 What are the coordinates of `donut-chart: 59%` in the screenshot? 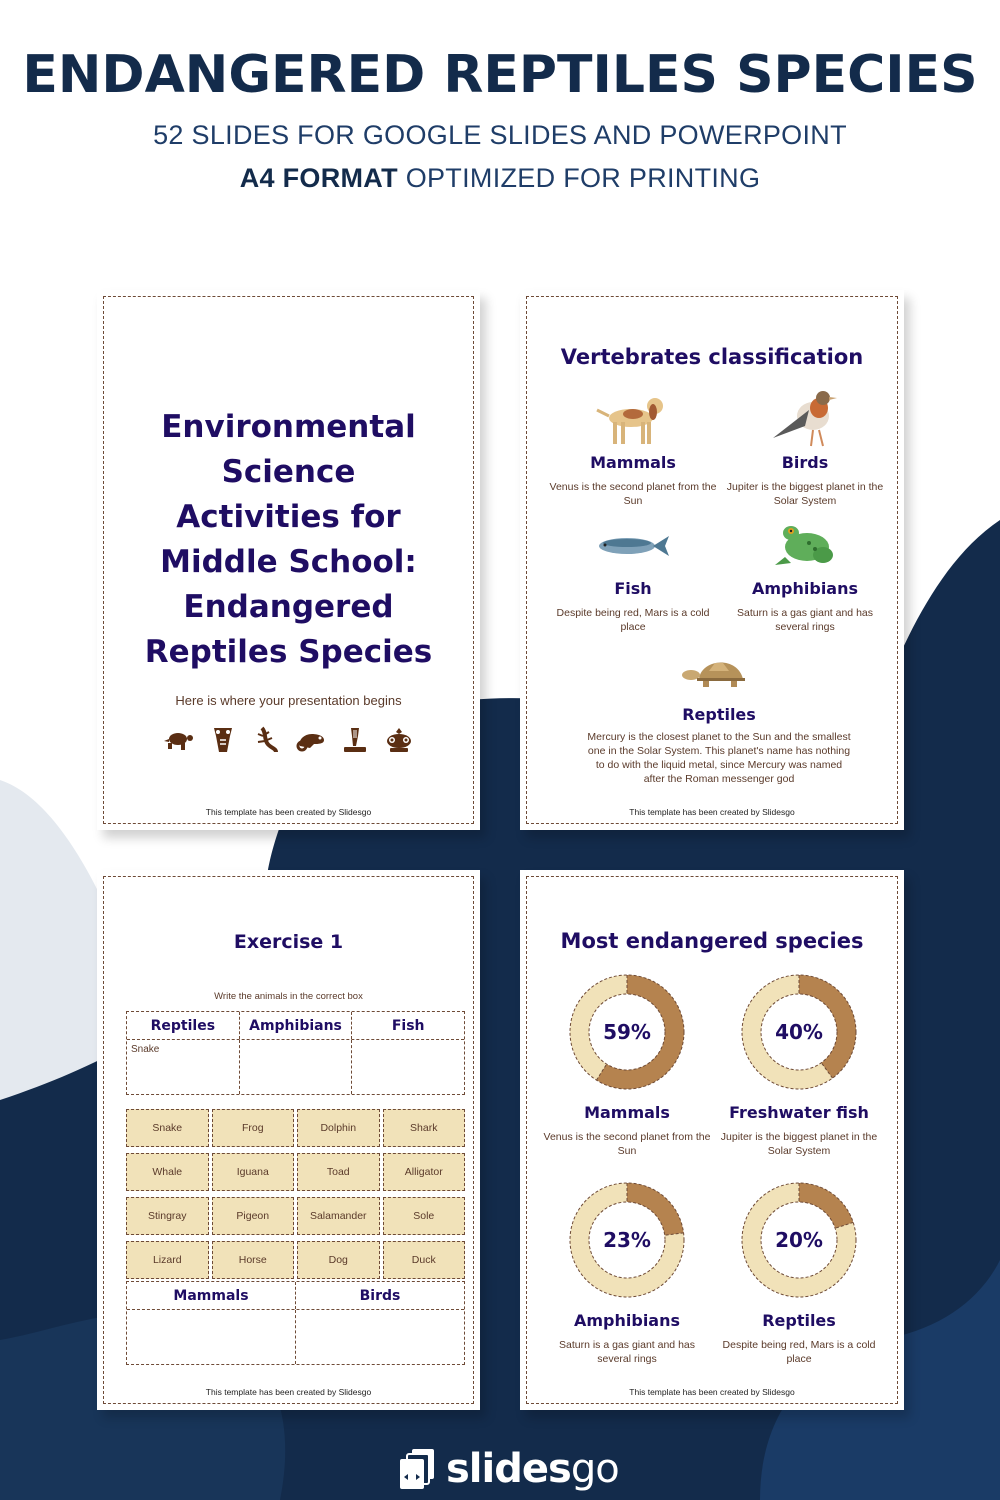 It's located at (627, 1032).